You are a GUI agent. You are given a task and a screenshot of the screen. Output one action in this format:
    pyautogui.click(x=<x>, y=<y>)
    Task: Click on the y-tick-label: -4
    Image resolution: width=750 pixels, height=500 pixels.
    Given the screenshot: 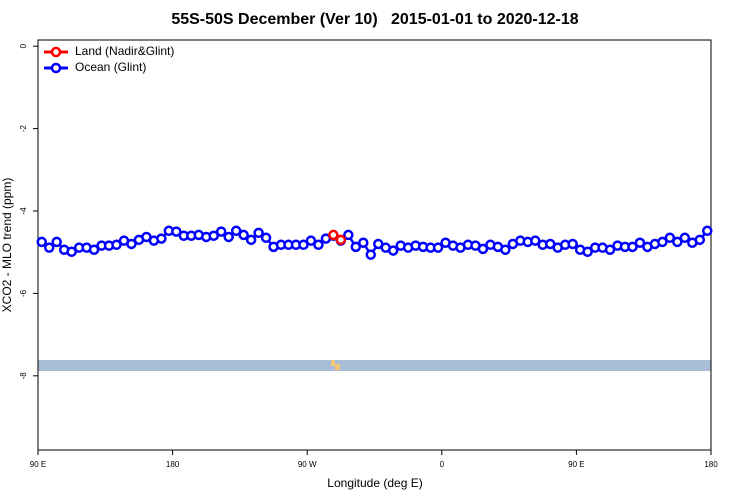 What is the action you would take?
    pyautogui.click(x=23, y=211)
    